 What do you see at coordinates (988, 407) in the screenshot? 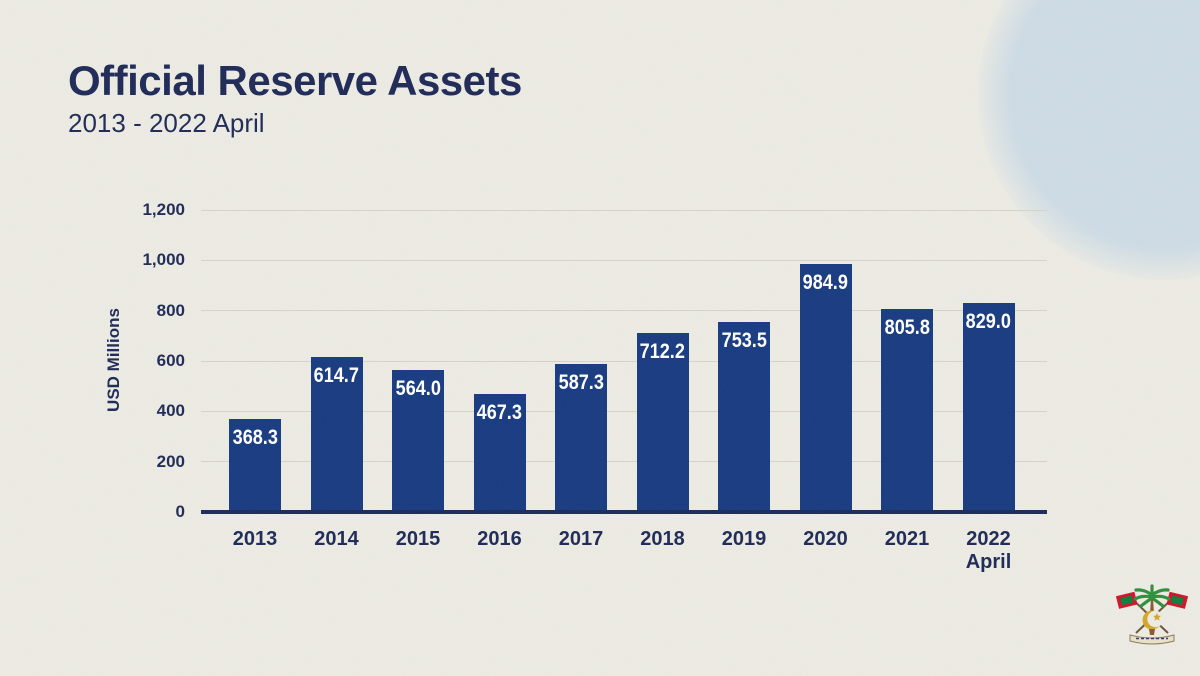
I see `bar-2022` at bounding box center [988, 407].